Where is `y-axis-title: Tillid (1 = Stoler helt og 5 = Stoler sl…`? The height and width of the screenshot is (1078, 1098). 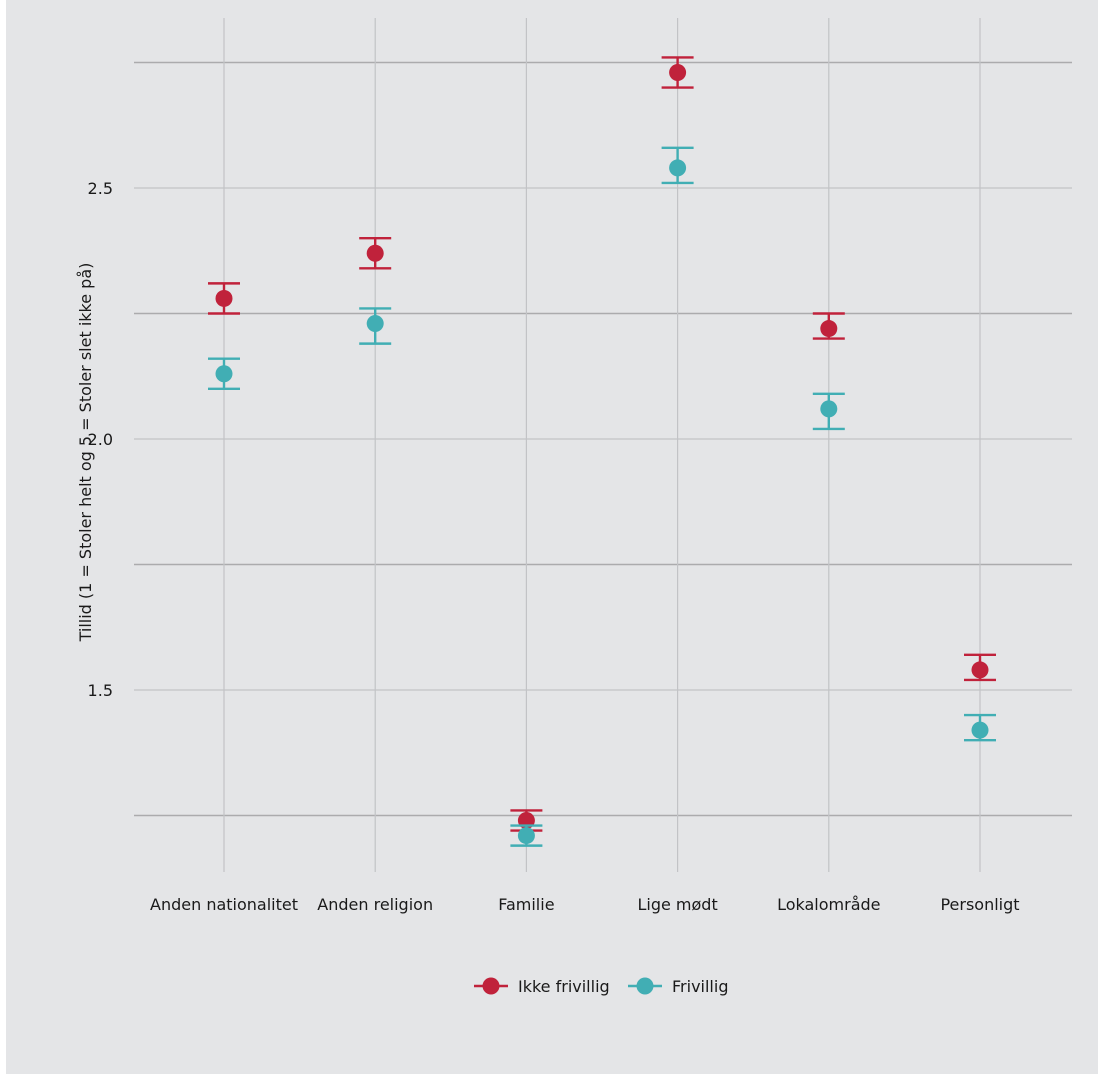 y-axis-title: Tillid (1 = Stoler helt og 5 = Stoler sl… is located at coordinates (85, 453).